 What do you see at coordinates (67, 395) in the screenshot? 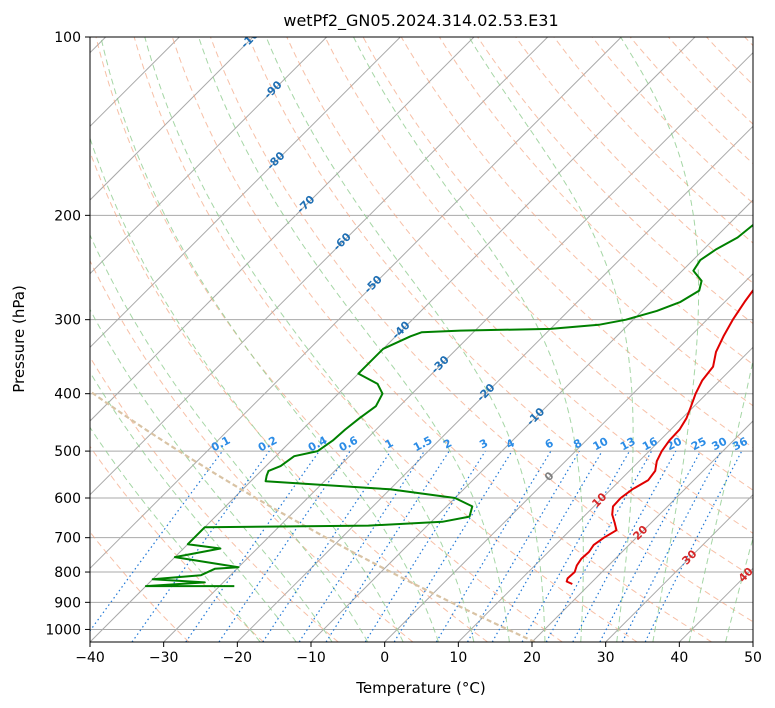
I see `y-tick-label: 400` at bounding box center [67, 395].